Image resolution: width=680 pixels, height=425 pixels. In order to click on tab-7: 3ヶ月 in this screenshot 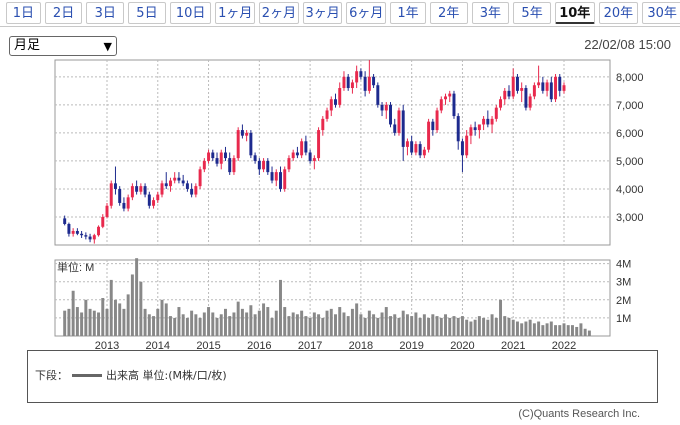, I will do `click(322, 13)`.